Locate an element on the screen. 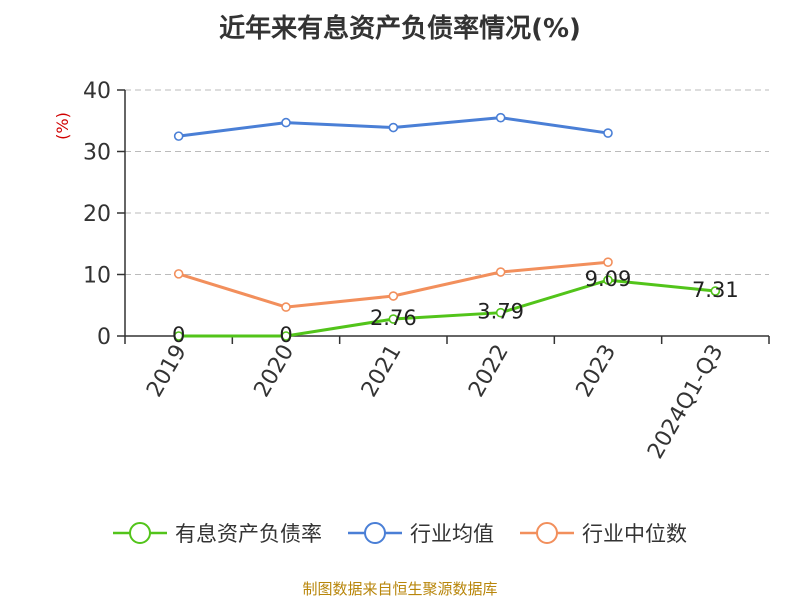 Image resolution: width=800 pixels, height=600 pixels. y-tick-label: 0 is located at coordinates (104, 337).